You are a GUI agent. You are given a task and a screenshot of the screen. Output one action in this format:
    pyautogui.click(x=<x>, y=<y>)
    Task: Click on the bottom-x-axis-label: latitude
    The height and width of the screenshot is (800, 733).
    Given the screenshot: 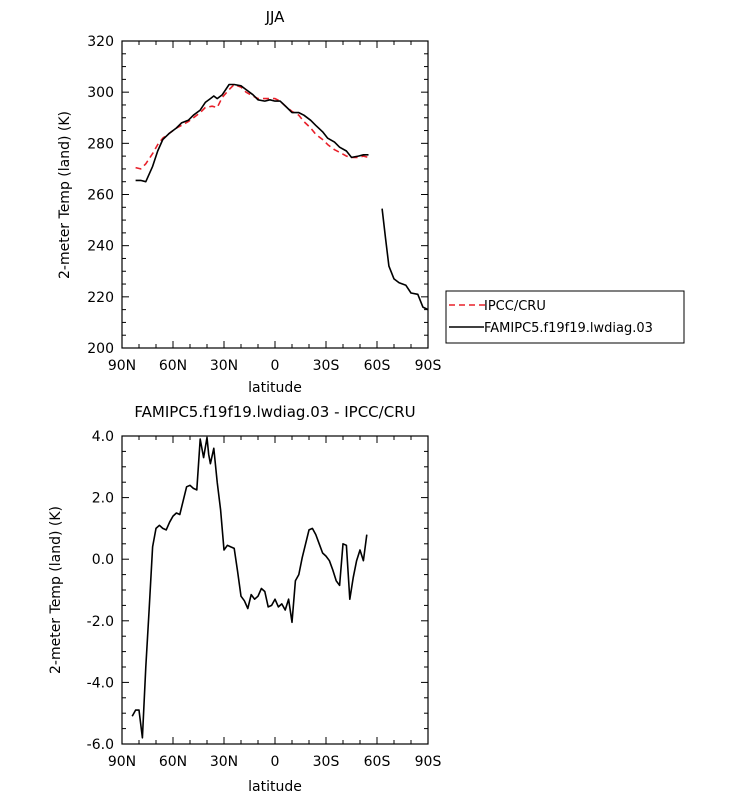 What is the action you would take?
    pyautogui.click(x=275, y=787)
    